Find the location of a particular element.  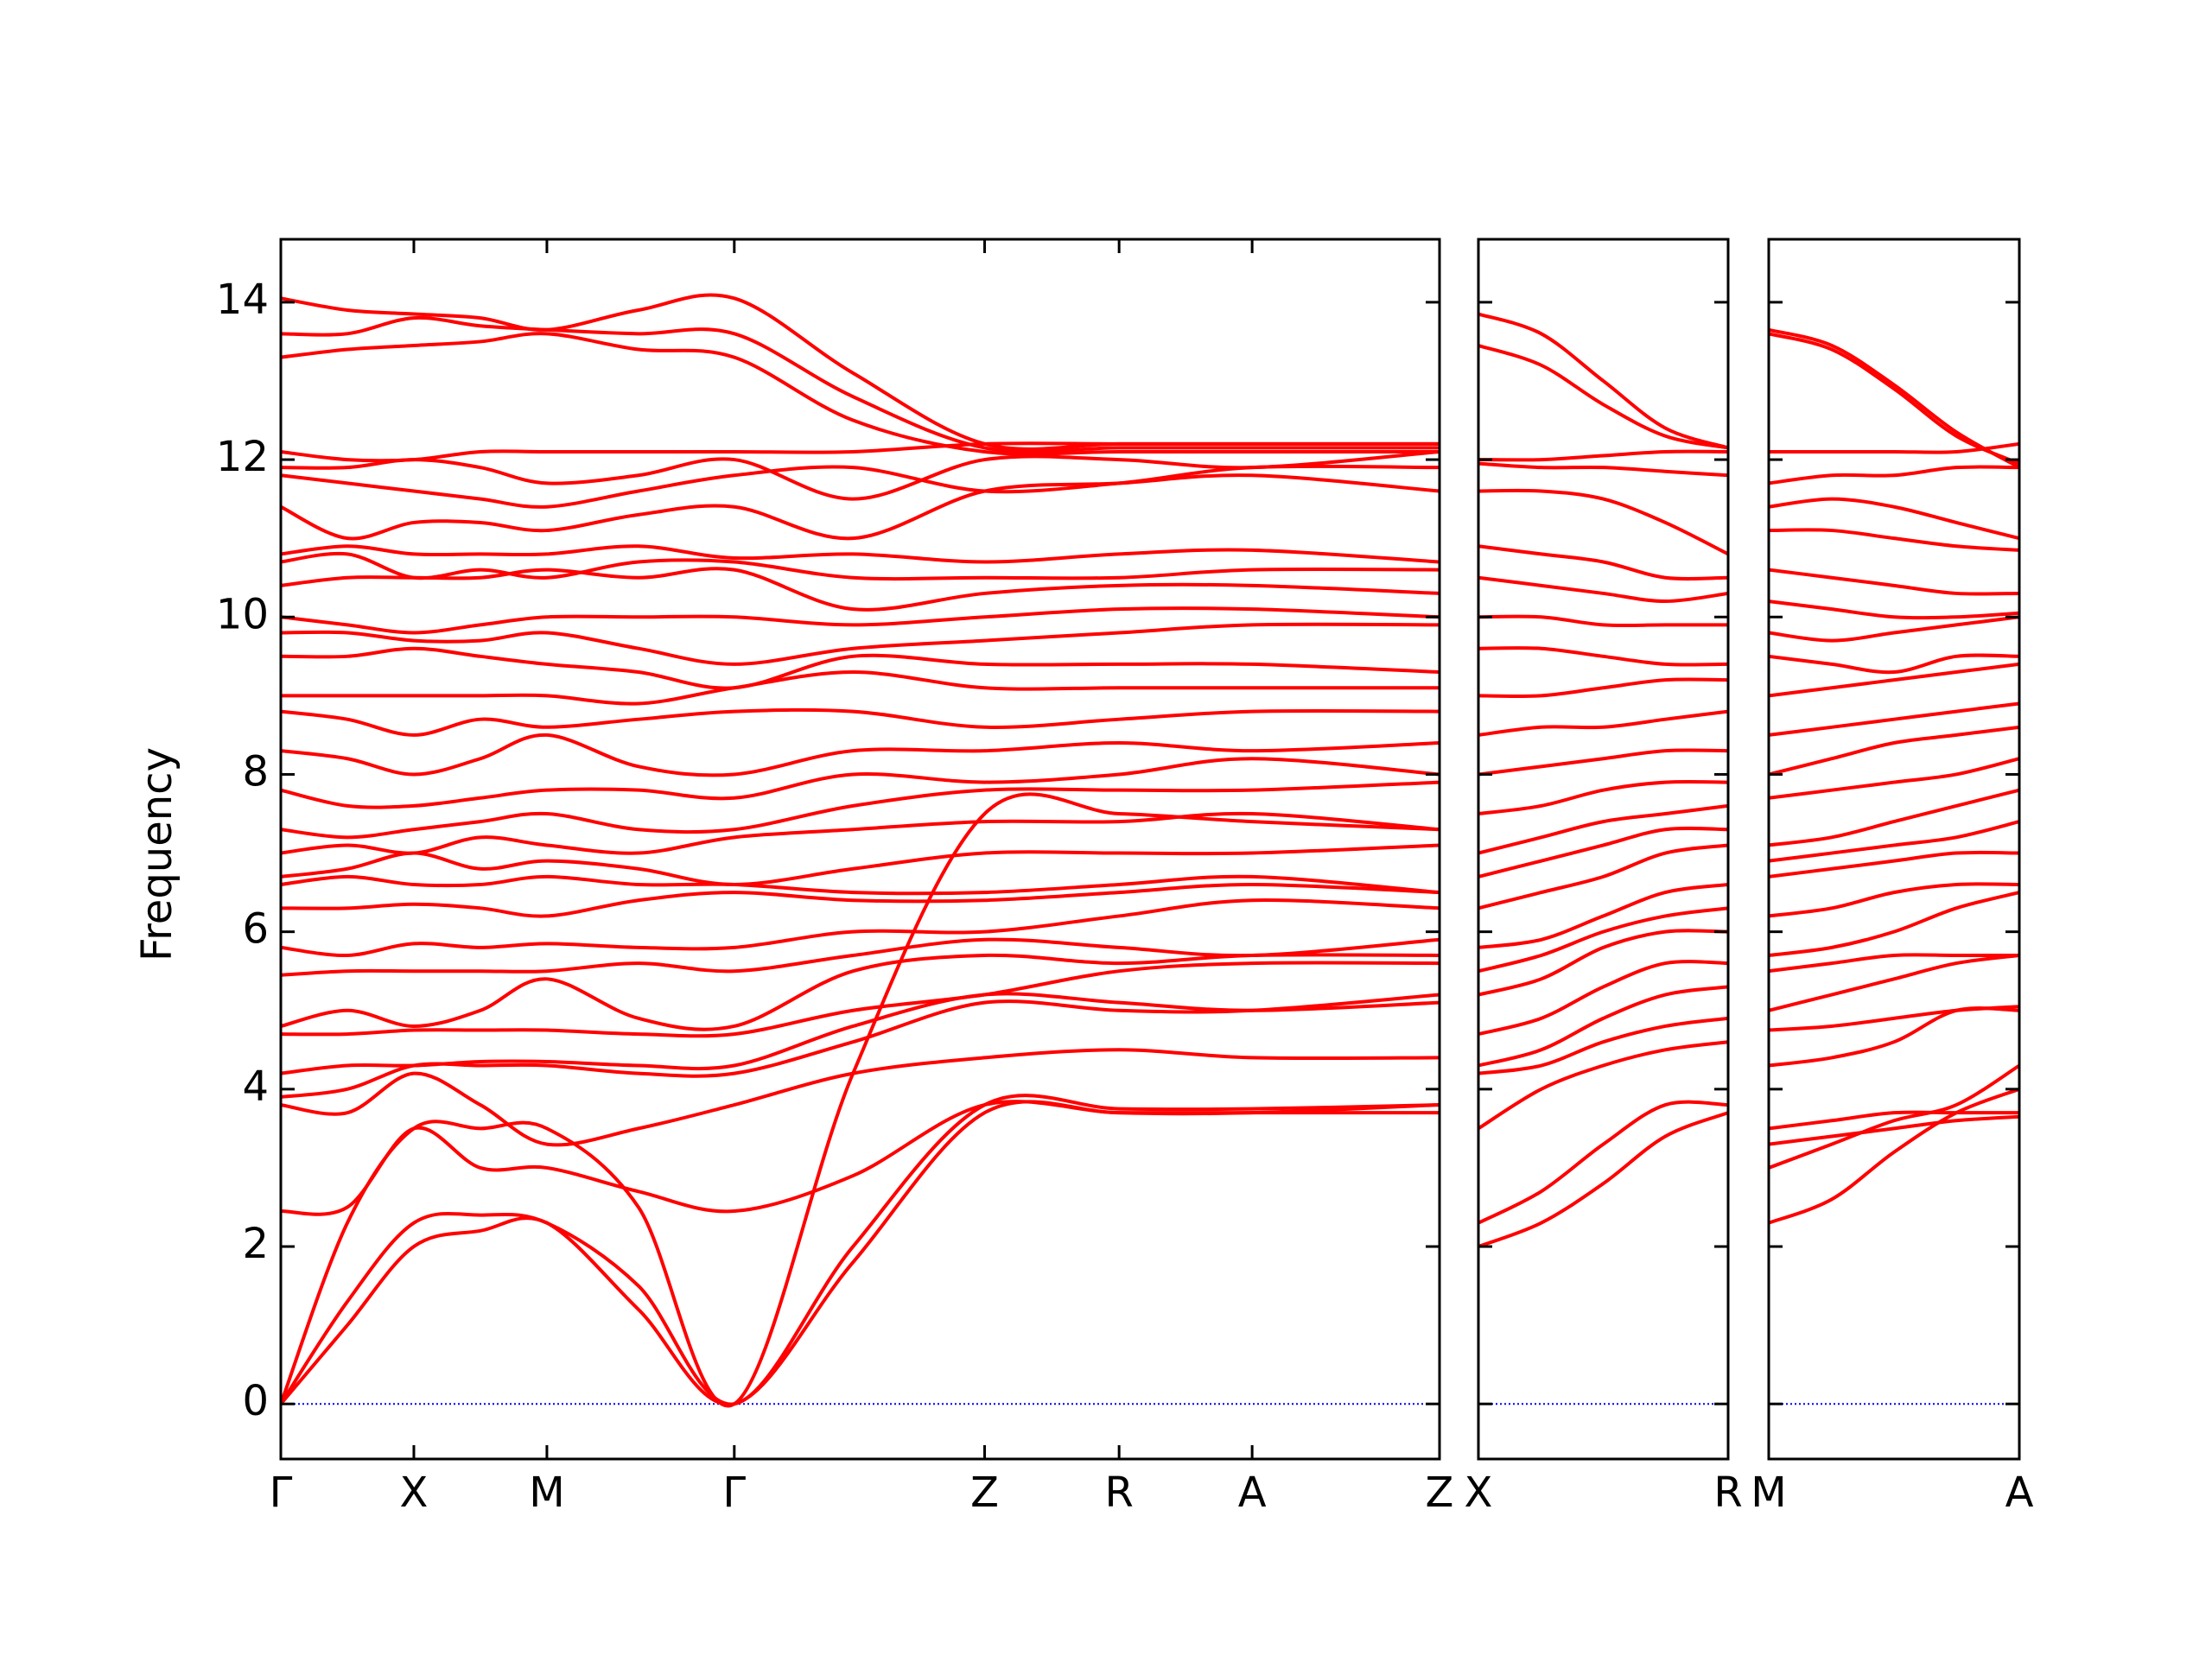

y-tick-label: 14 is located at coordinates (242, 300).